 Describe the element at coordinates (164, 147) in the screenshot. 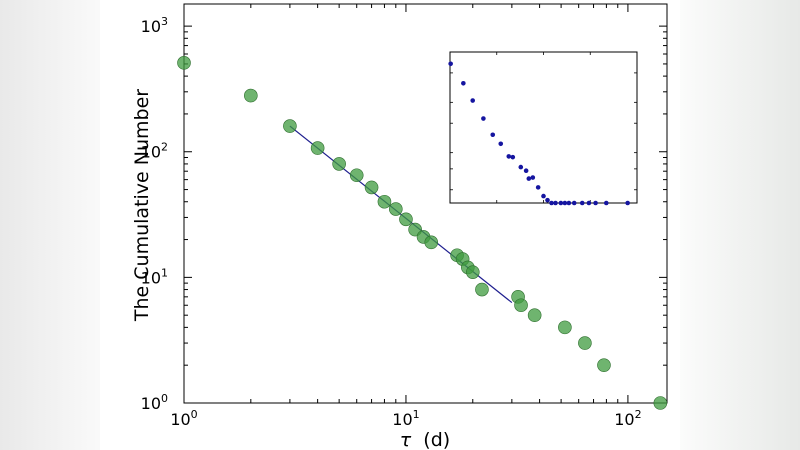

I see `y-tick-label-exponent: 2` at that location.